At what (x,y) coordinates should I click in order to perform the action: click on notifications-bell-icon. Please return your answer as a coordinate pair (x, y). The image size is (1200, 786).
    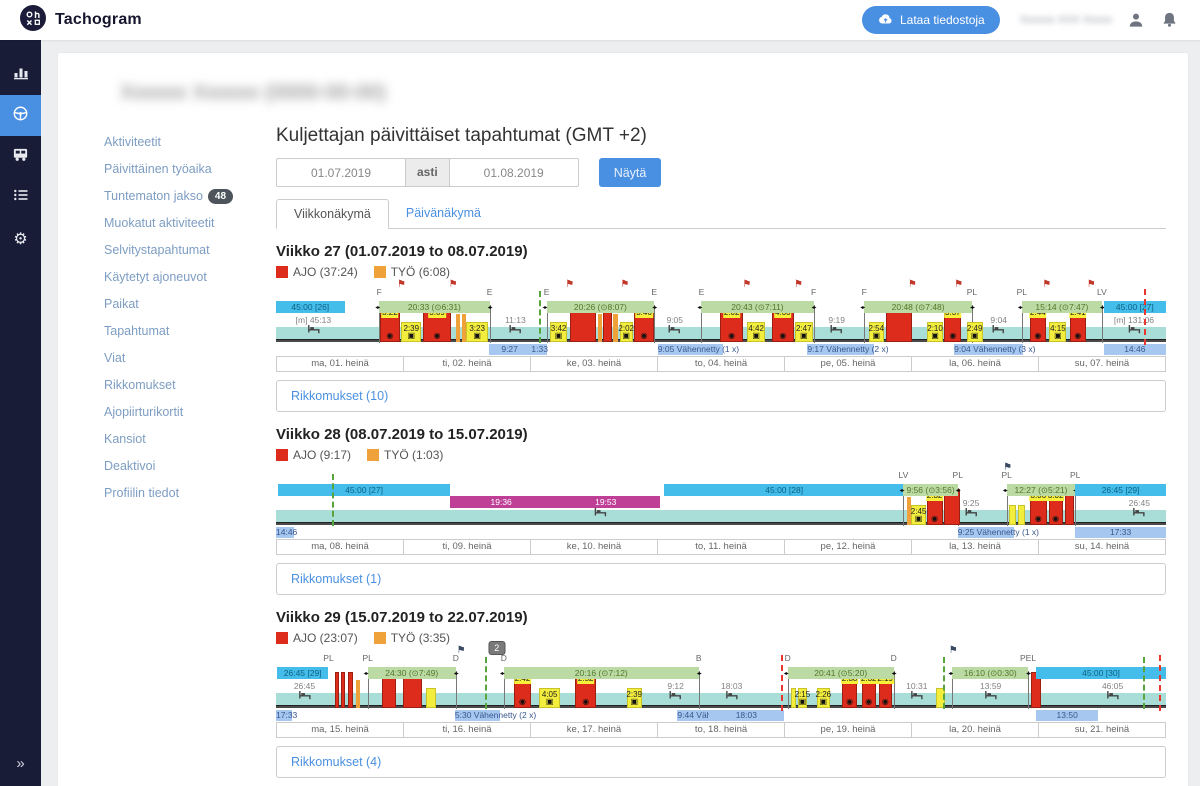
    Looking at the image, I should click on (1170, 20).